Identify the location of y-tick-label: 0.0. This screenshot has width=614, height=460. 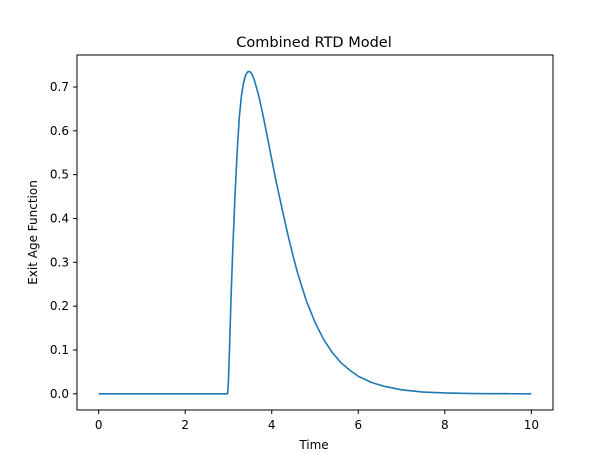
(59, 394).